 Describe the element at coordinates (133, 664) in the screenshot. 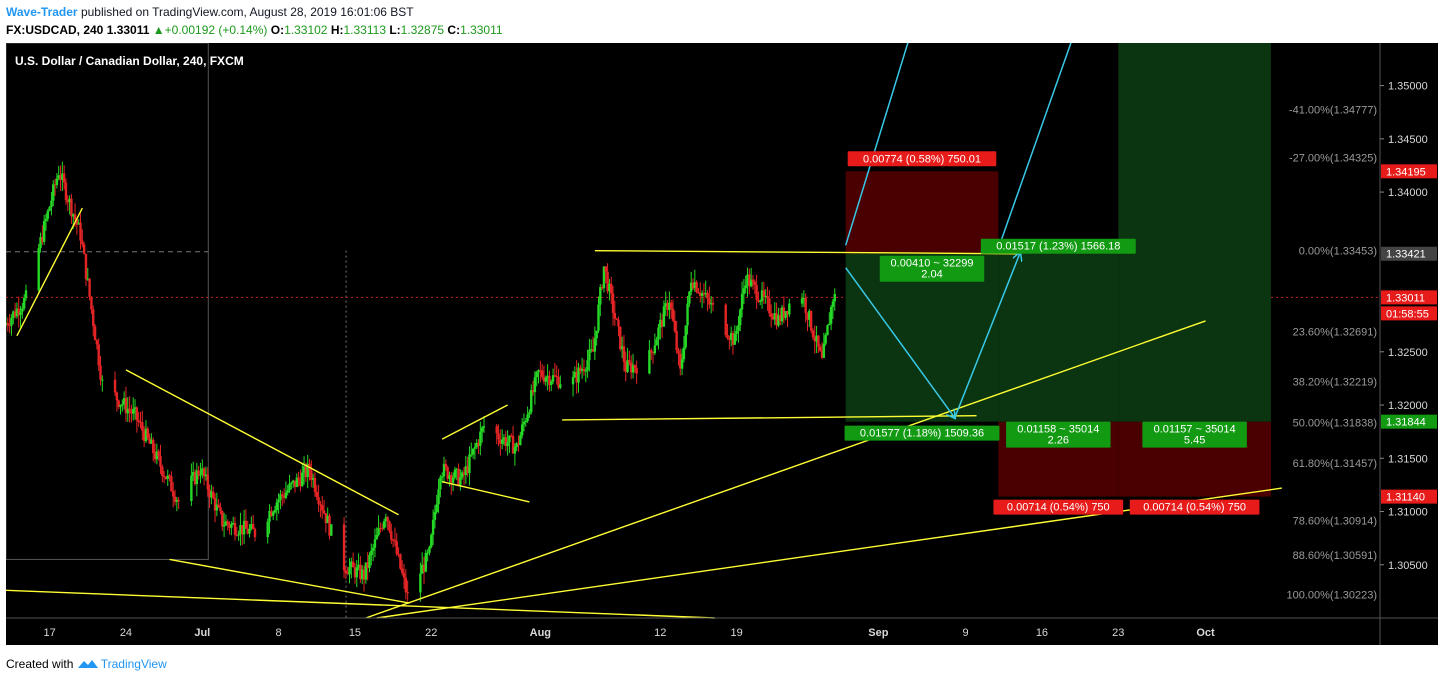

I see `tradingview-brand-link: TradingView` at that location.